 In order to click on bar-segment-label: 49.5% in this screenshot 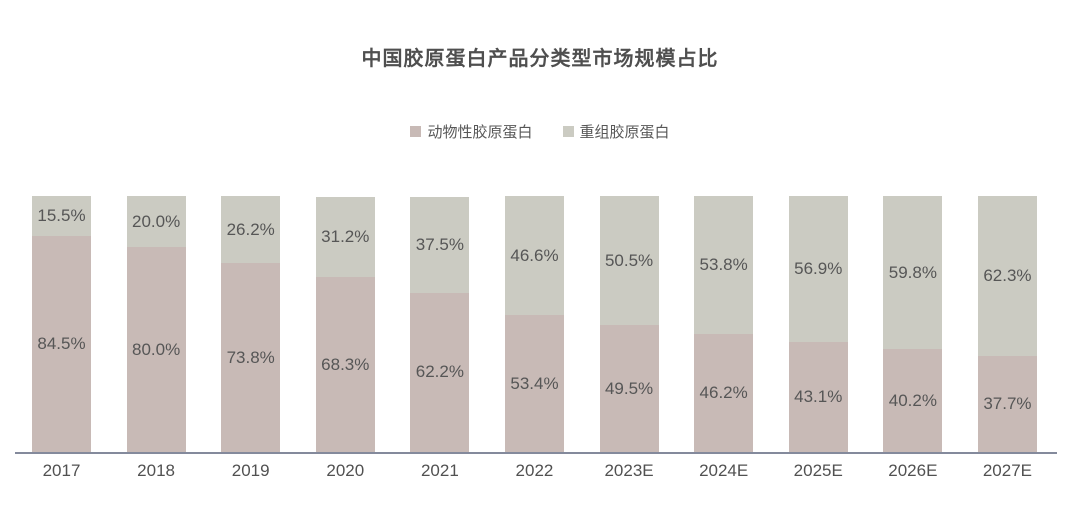, I will do `click(629, 388)`.